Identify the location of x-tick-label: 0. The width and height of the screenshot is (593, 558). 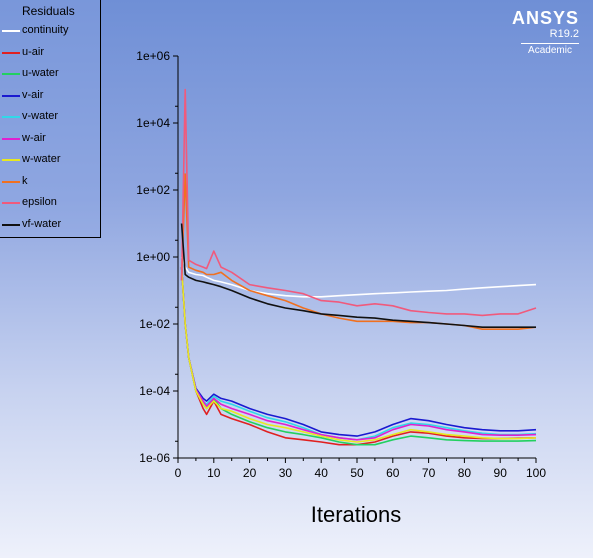
(178, 473).